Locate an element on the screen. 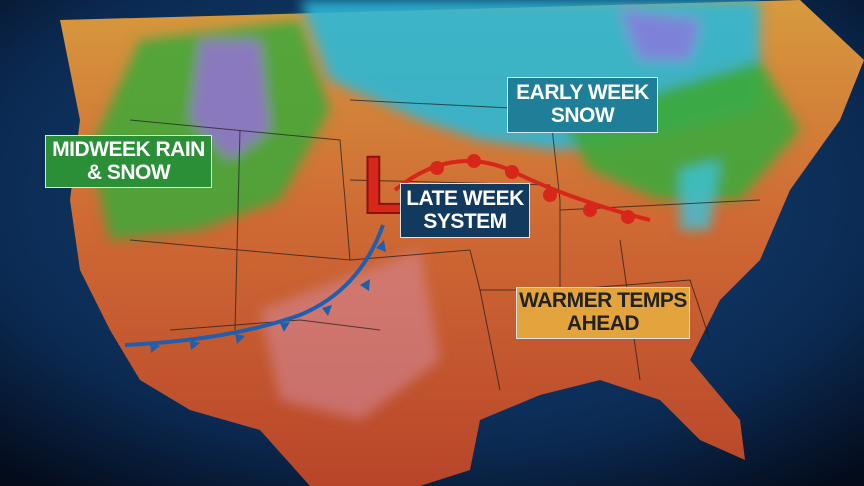  label-line: EARLY WEEK is located at coordinates (582, 93).